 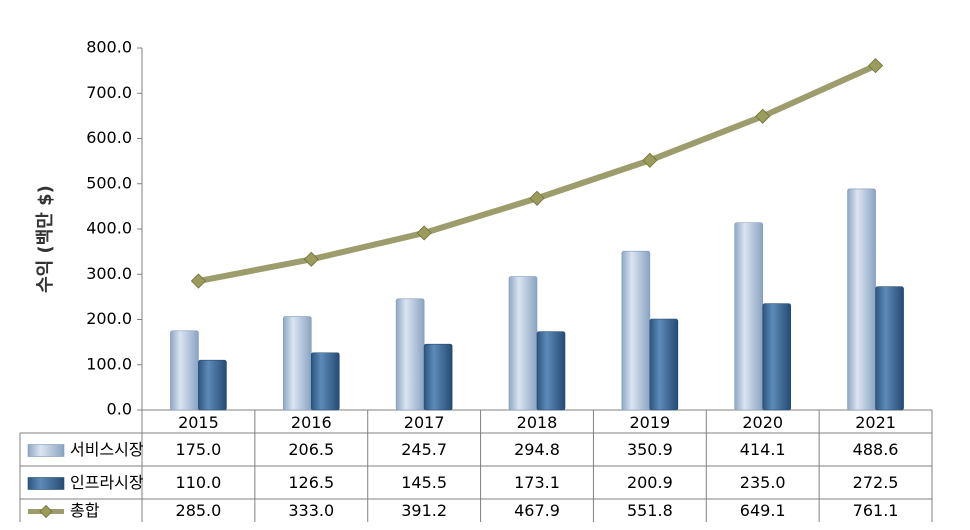 What do you see at coordinates (410, 354) in the screenshot?
I see `bar-서비스시장-2017` at bounding box center [410, 354].